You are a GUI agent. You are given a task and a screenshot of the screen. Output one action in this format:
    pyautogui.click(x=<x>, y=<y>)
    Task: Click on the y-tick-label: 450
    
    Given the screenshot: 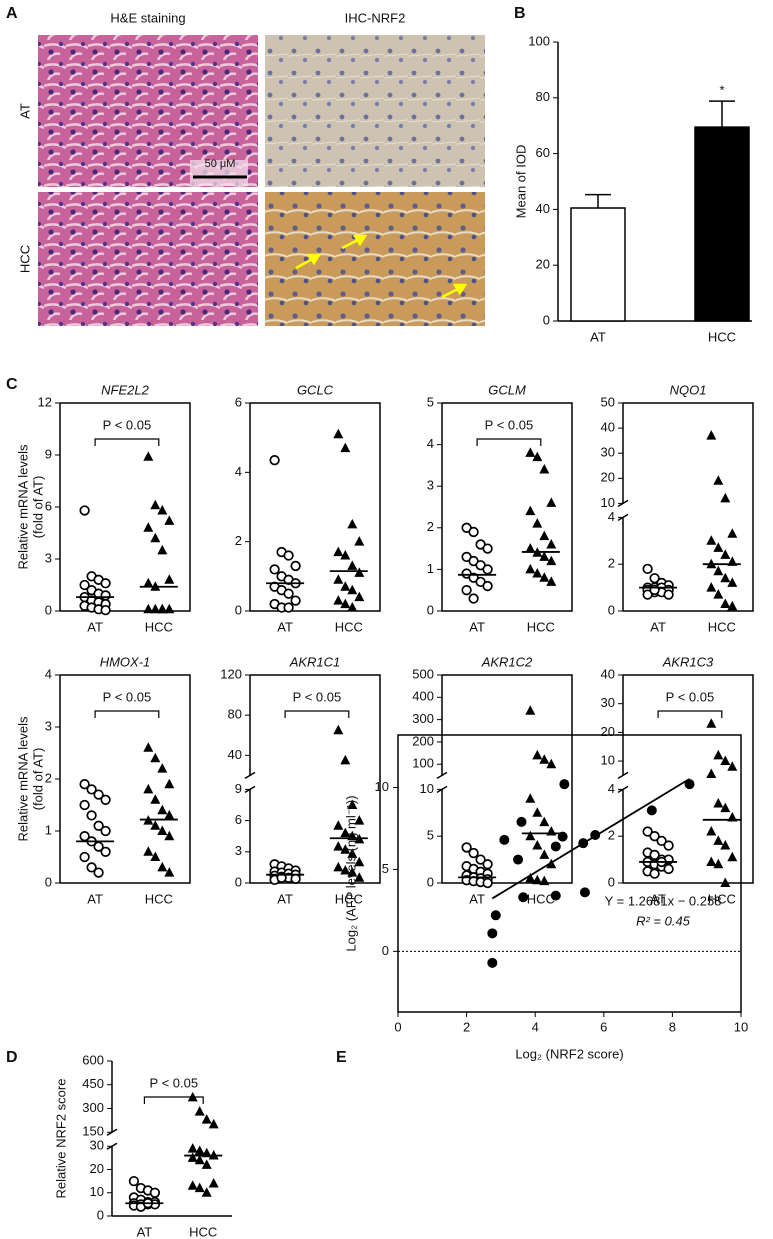 What is the action you would take?
    pyautogui.click(x=93, y=1083)
    